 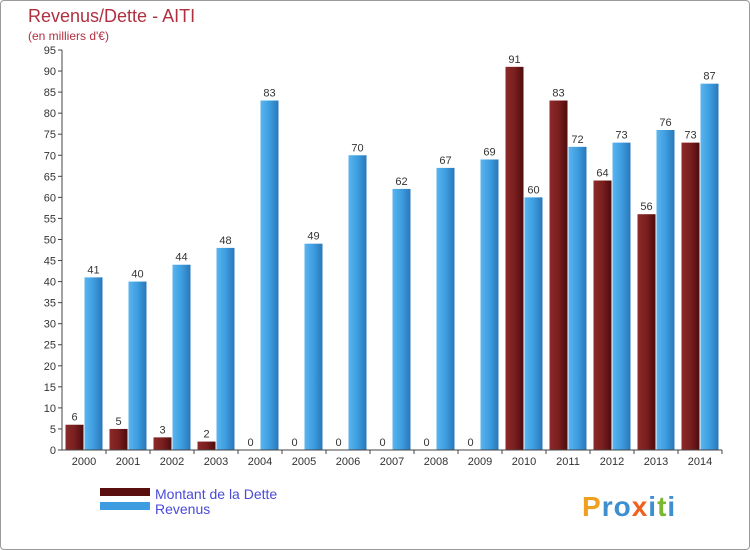 I want to click on legend-swatch-revenue, so click(x=125, y=506).